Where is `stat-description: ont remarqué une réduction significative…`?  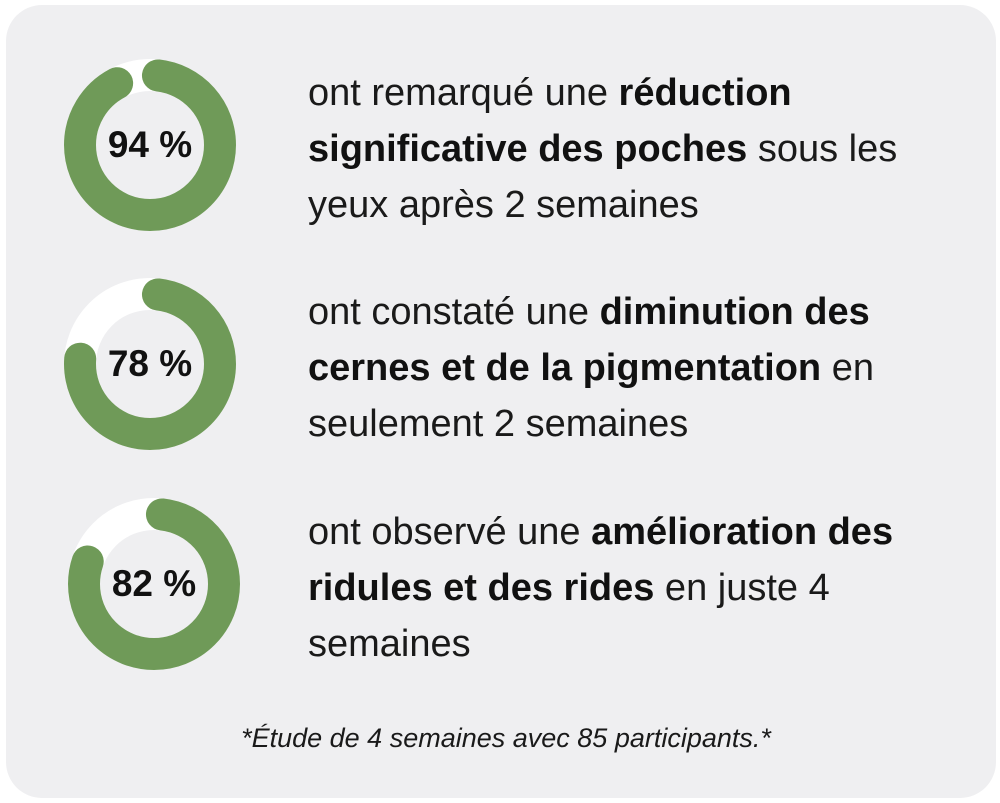 stat-description: ont remarqué une réduction significative… is located at coordinates (638, 149).